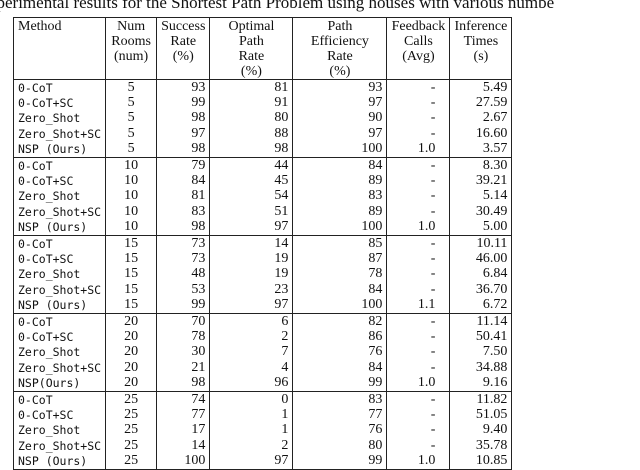 This screenshot has height=470, width=640. I want to click on cell-inference-times: 11.82, so click(481, 399).